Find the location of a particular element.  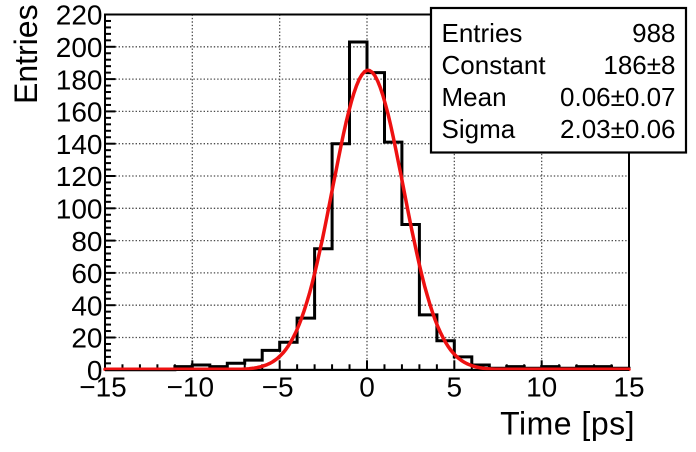

svg-text: 100 is located at coordinates (79, 209).